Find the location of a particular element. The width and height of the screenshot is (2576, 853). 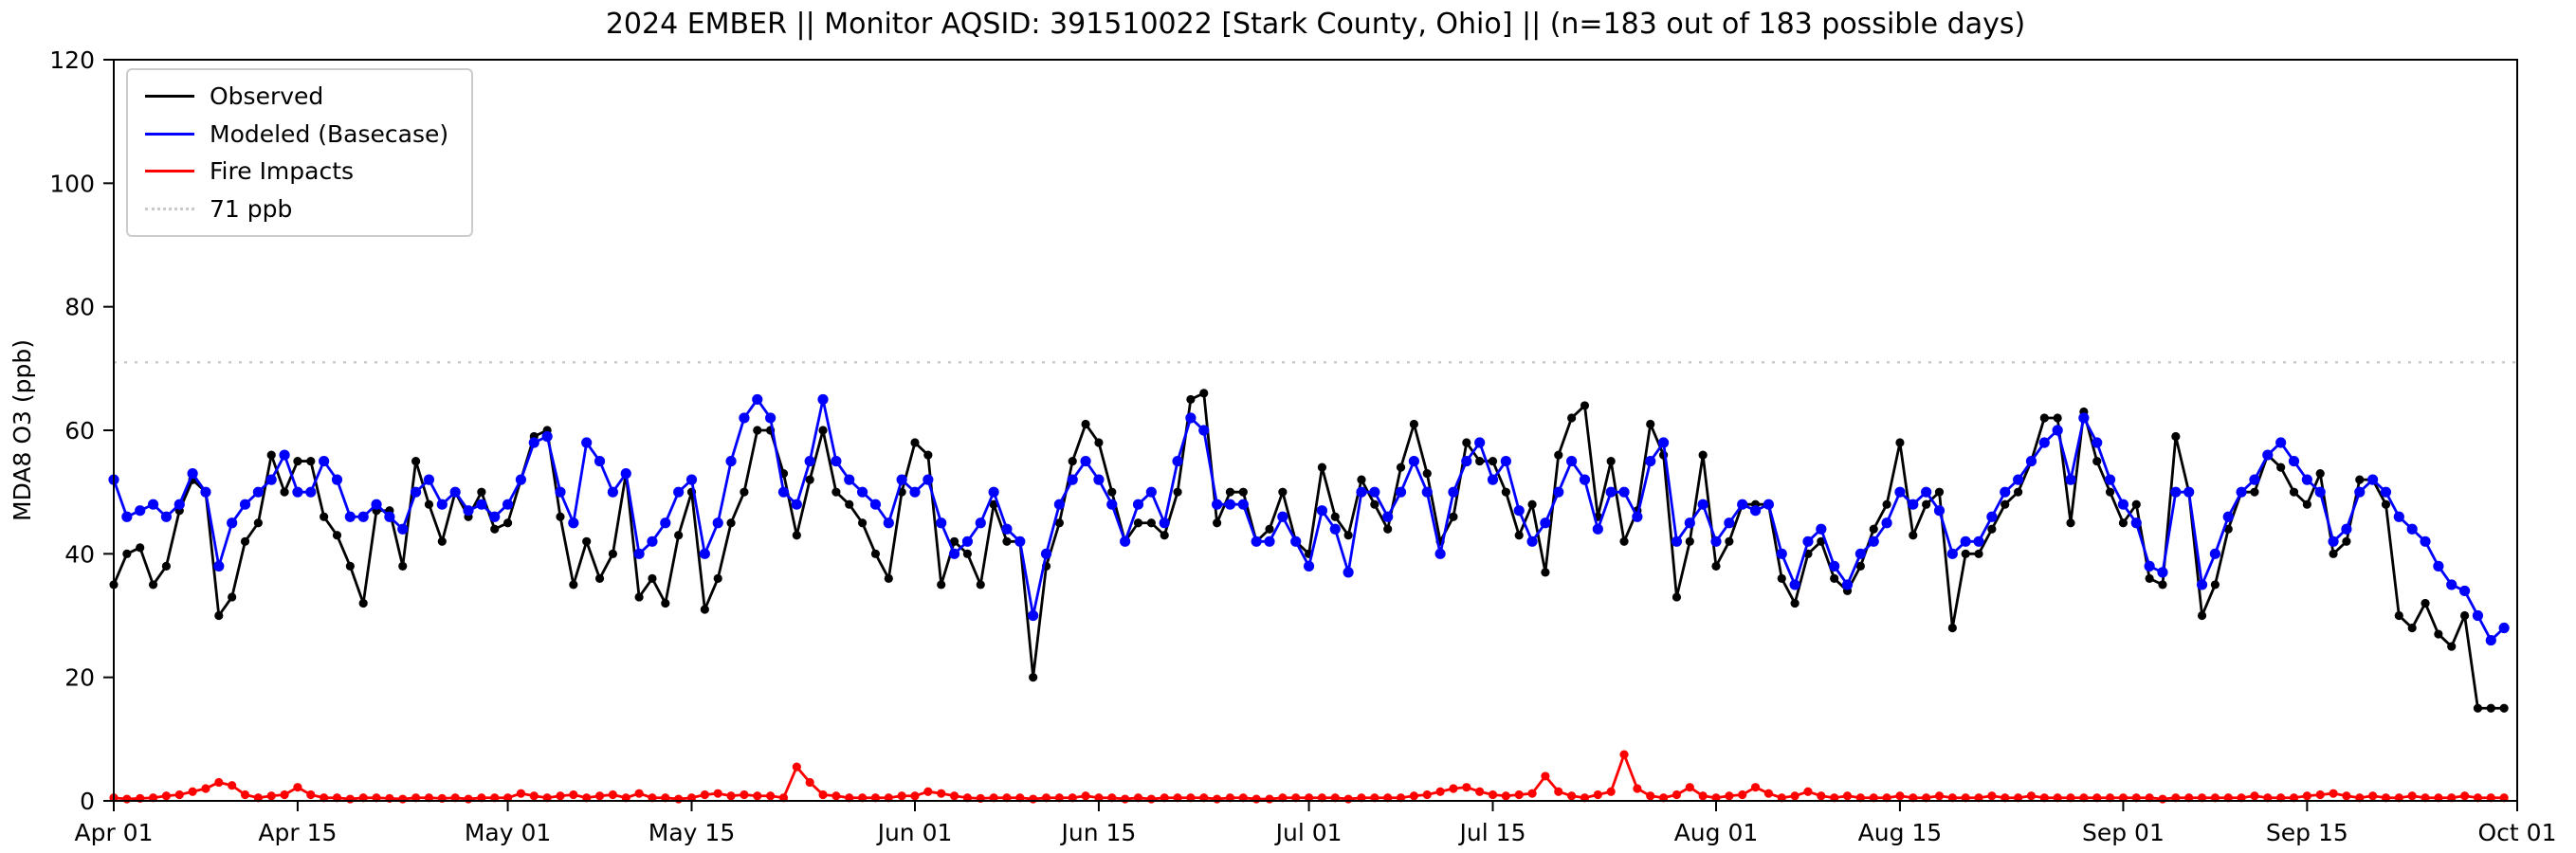

fire-impacts-markers is located at coordinates (1309, 777).